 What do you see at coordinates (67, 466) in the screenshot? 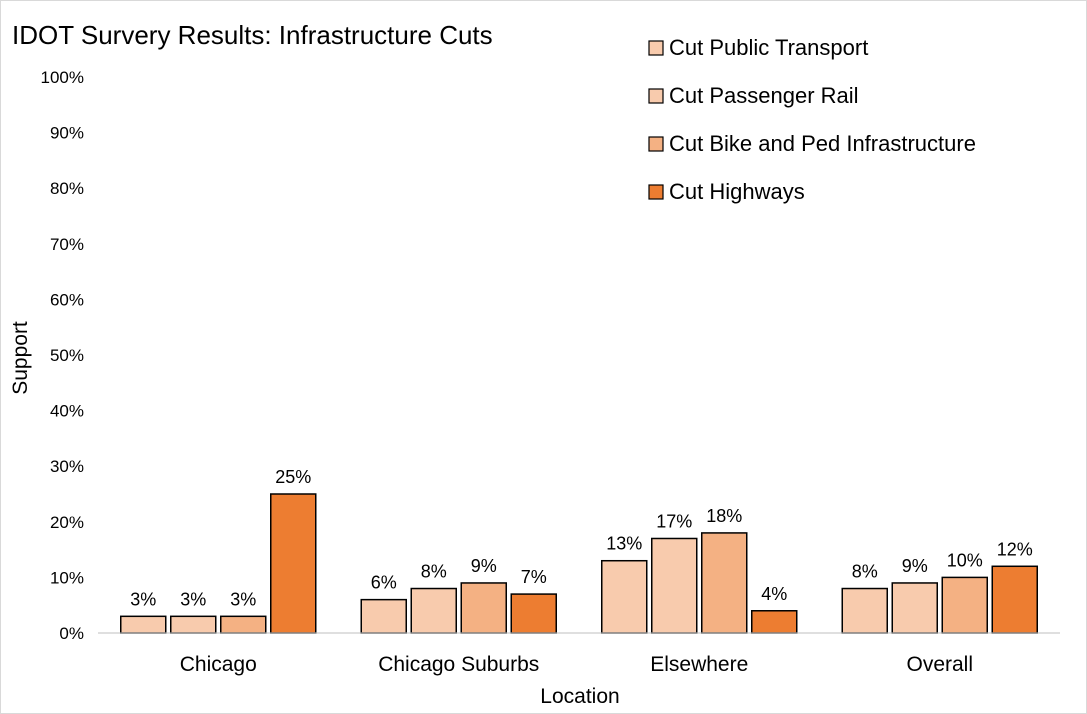
I see `y-tick-label: 30%` at bounding box center [67, 466].